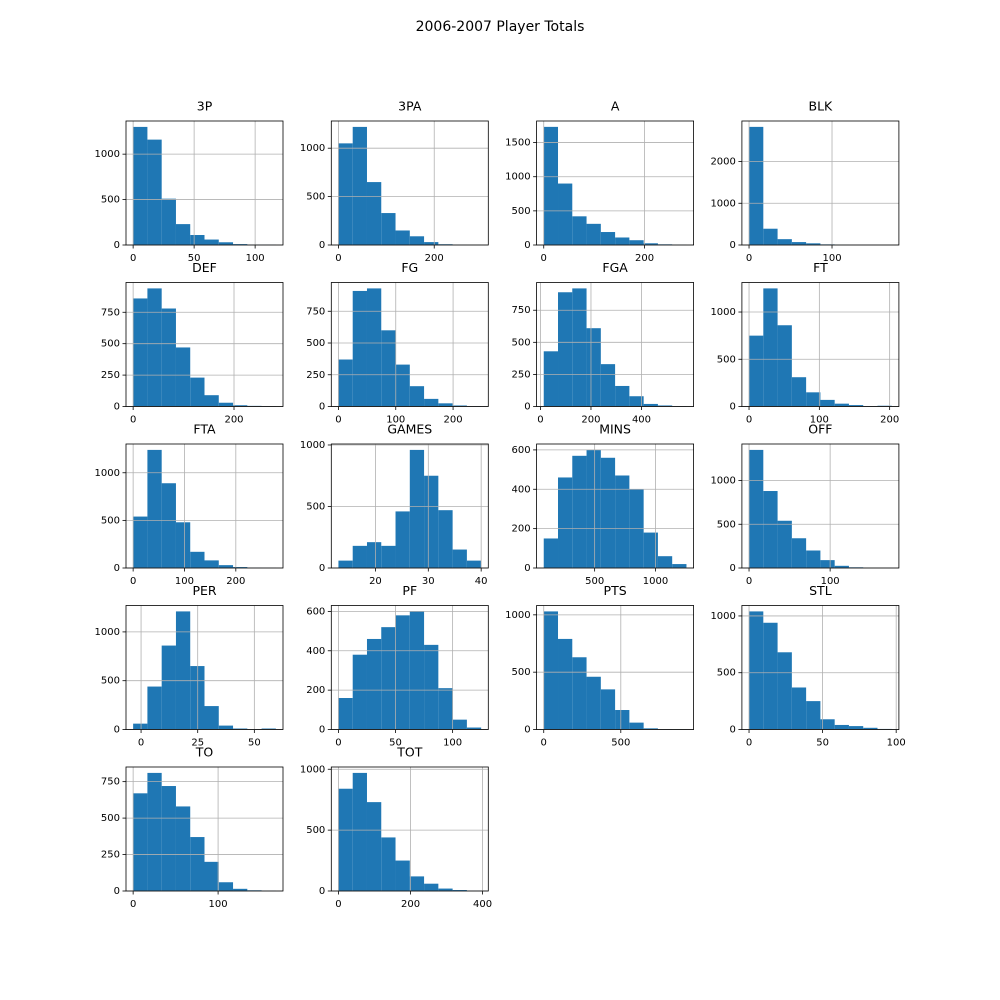  What do you see at coordinates (821, 106) in the screenshot?
I see `subplot-title: BLK` at bounding box center [821, 106].